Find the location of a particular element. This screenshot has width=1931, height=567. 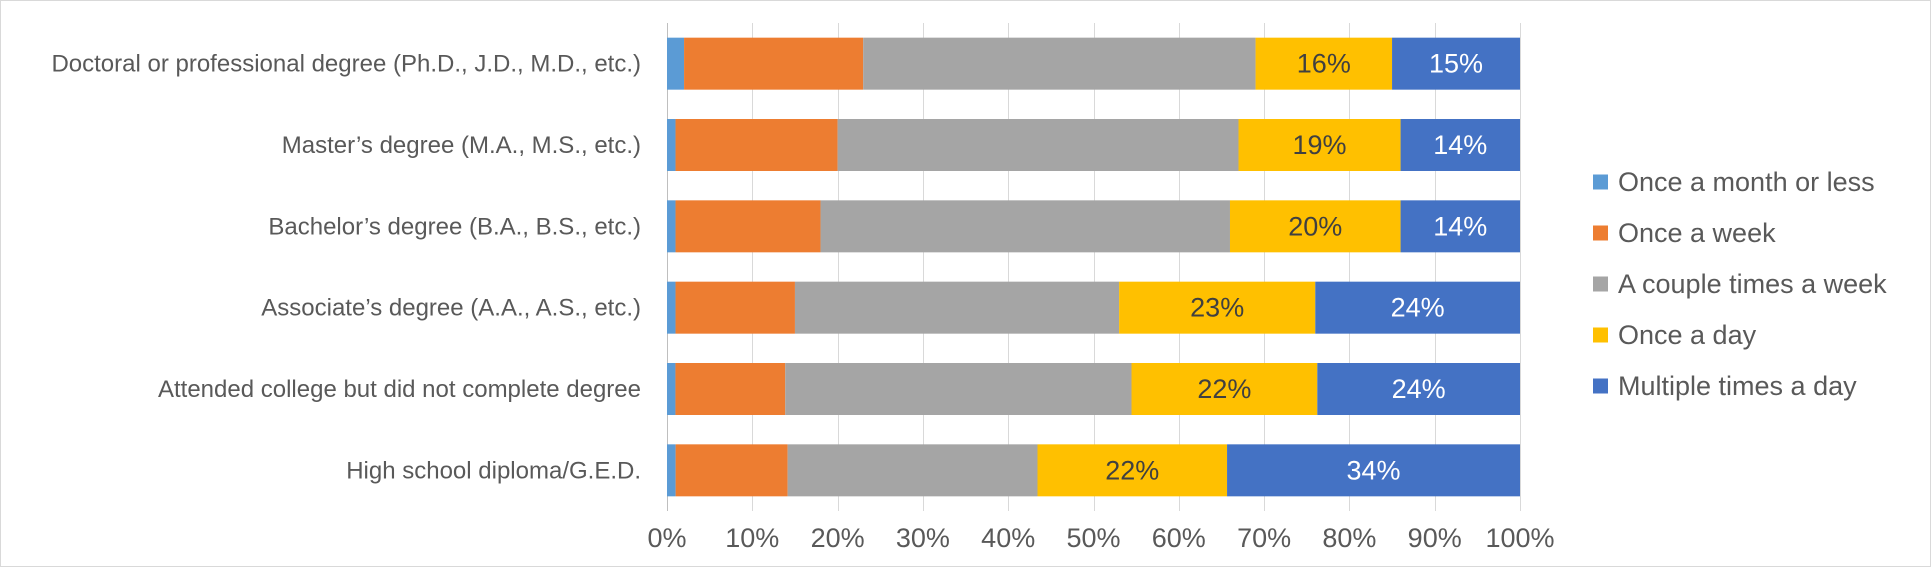

data-label: 16% is located at coordinates (1324, 64).